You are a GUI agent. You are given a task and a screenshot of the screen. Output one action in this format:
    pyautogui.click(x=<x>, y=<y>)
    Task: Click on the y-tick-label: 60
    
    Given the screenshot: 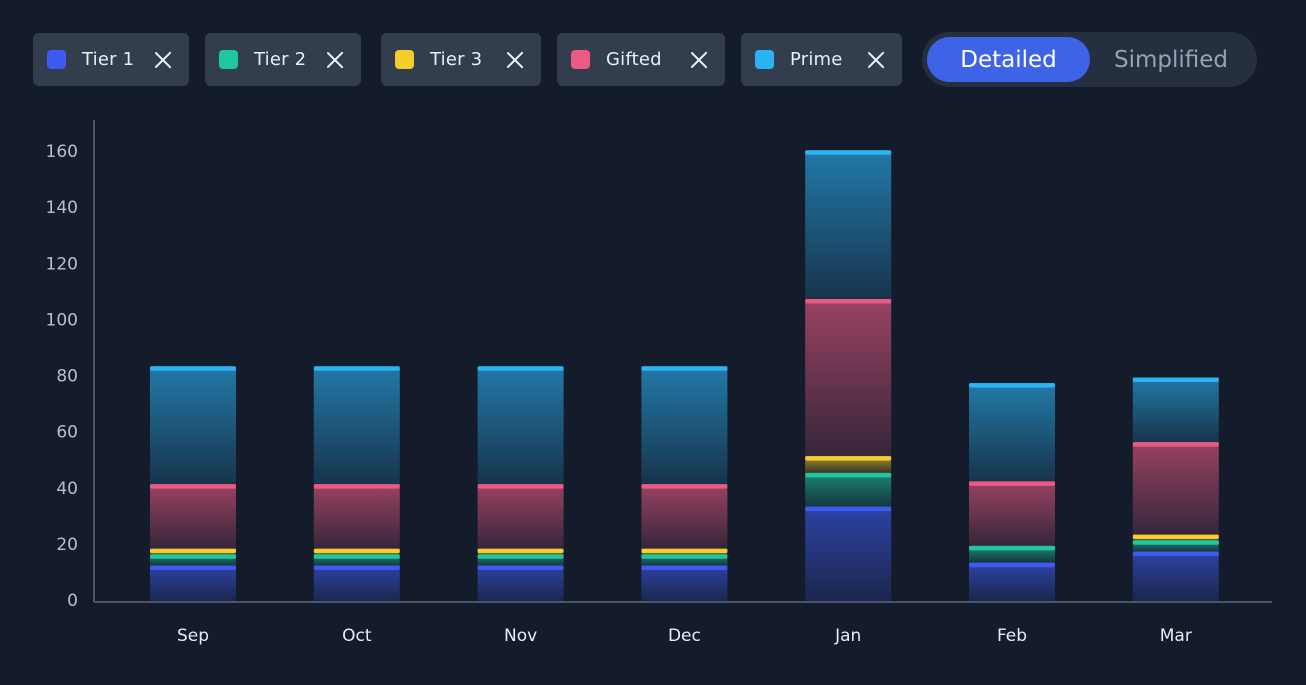 What is the action you would take?
    pyautogui.click(x=67, y=433)
    